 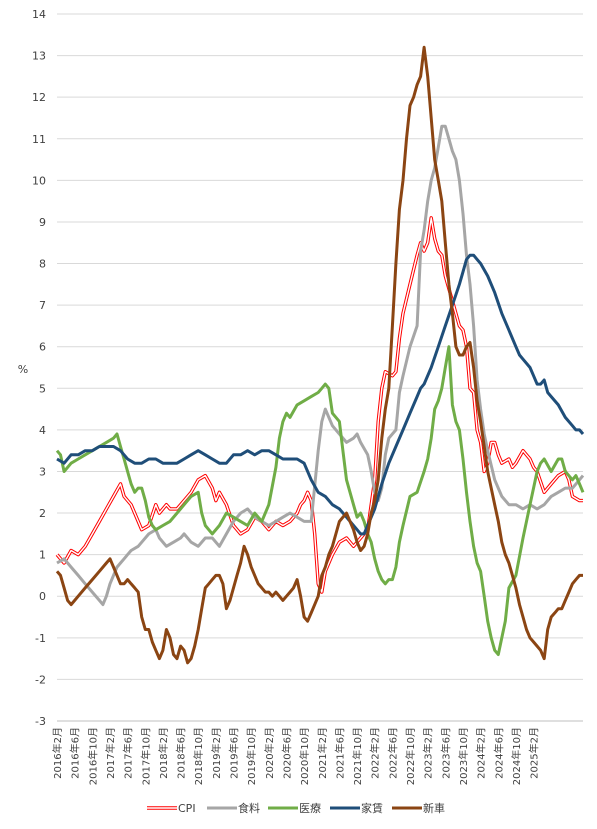 I want to click on x-tick-label: 2022年6月, so click(x=392, y=753).